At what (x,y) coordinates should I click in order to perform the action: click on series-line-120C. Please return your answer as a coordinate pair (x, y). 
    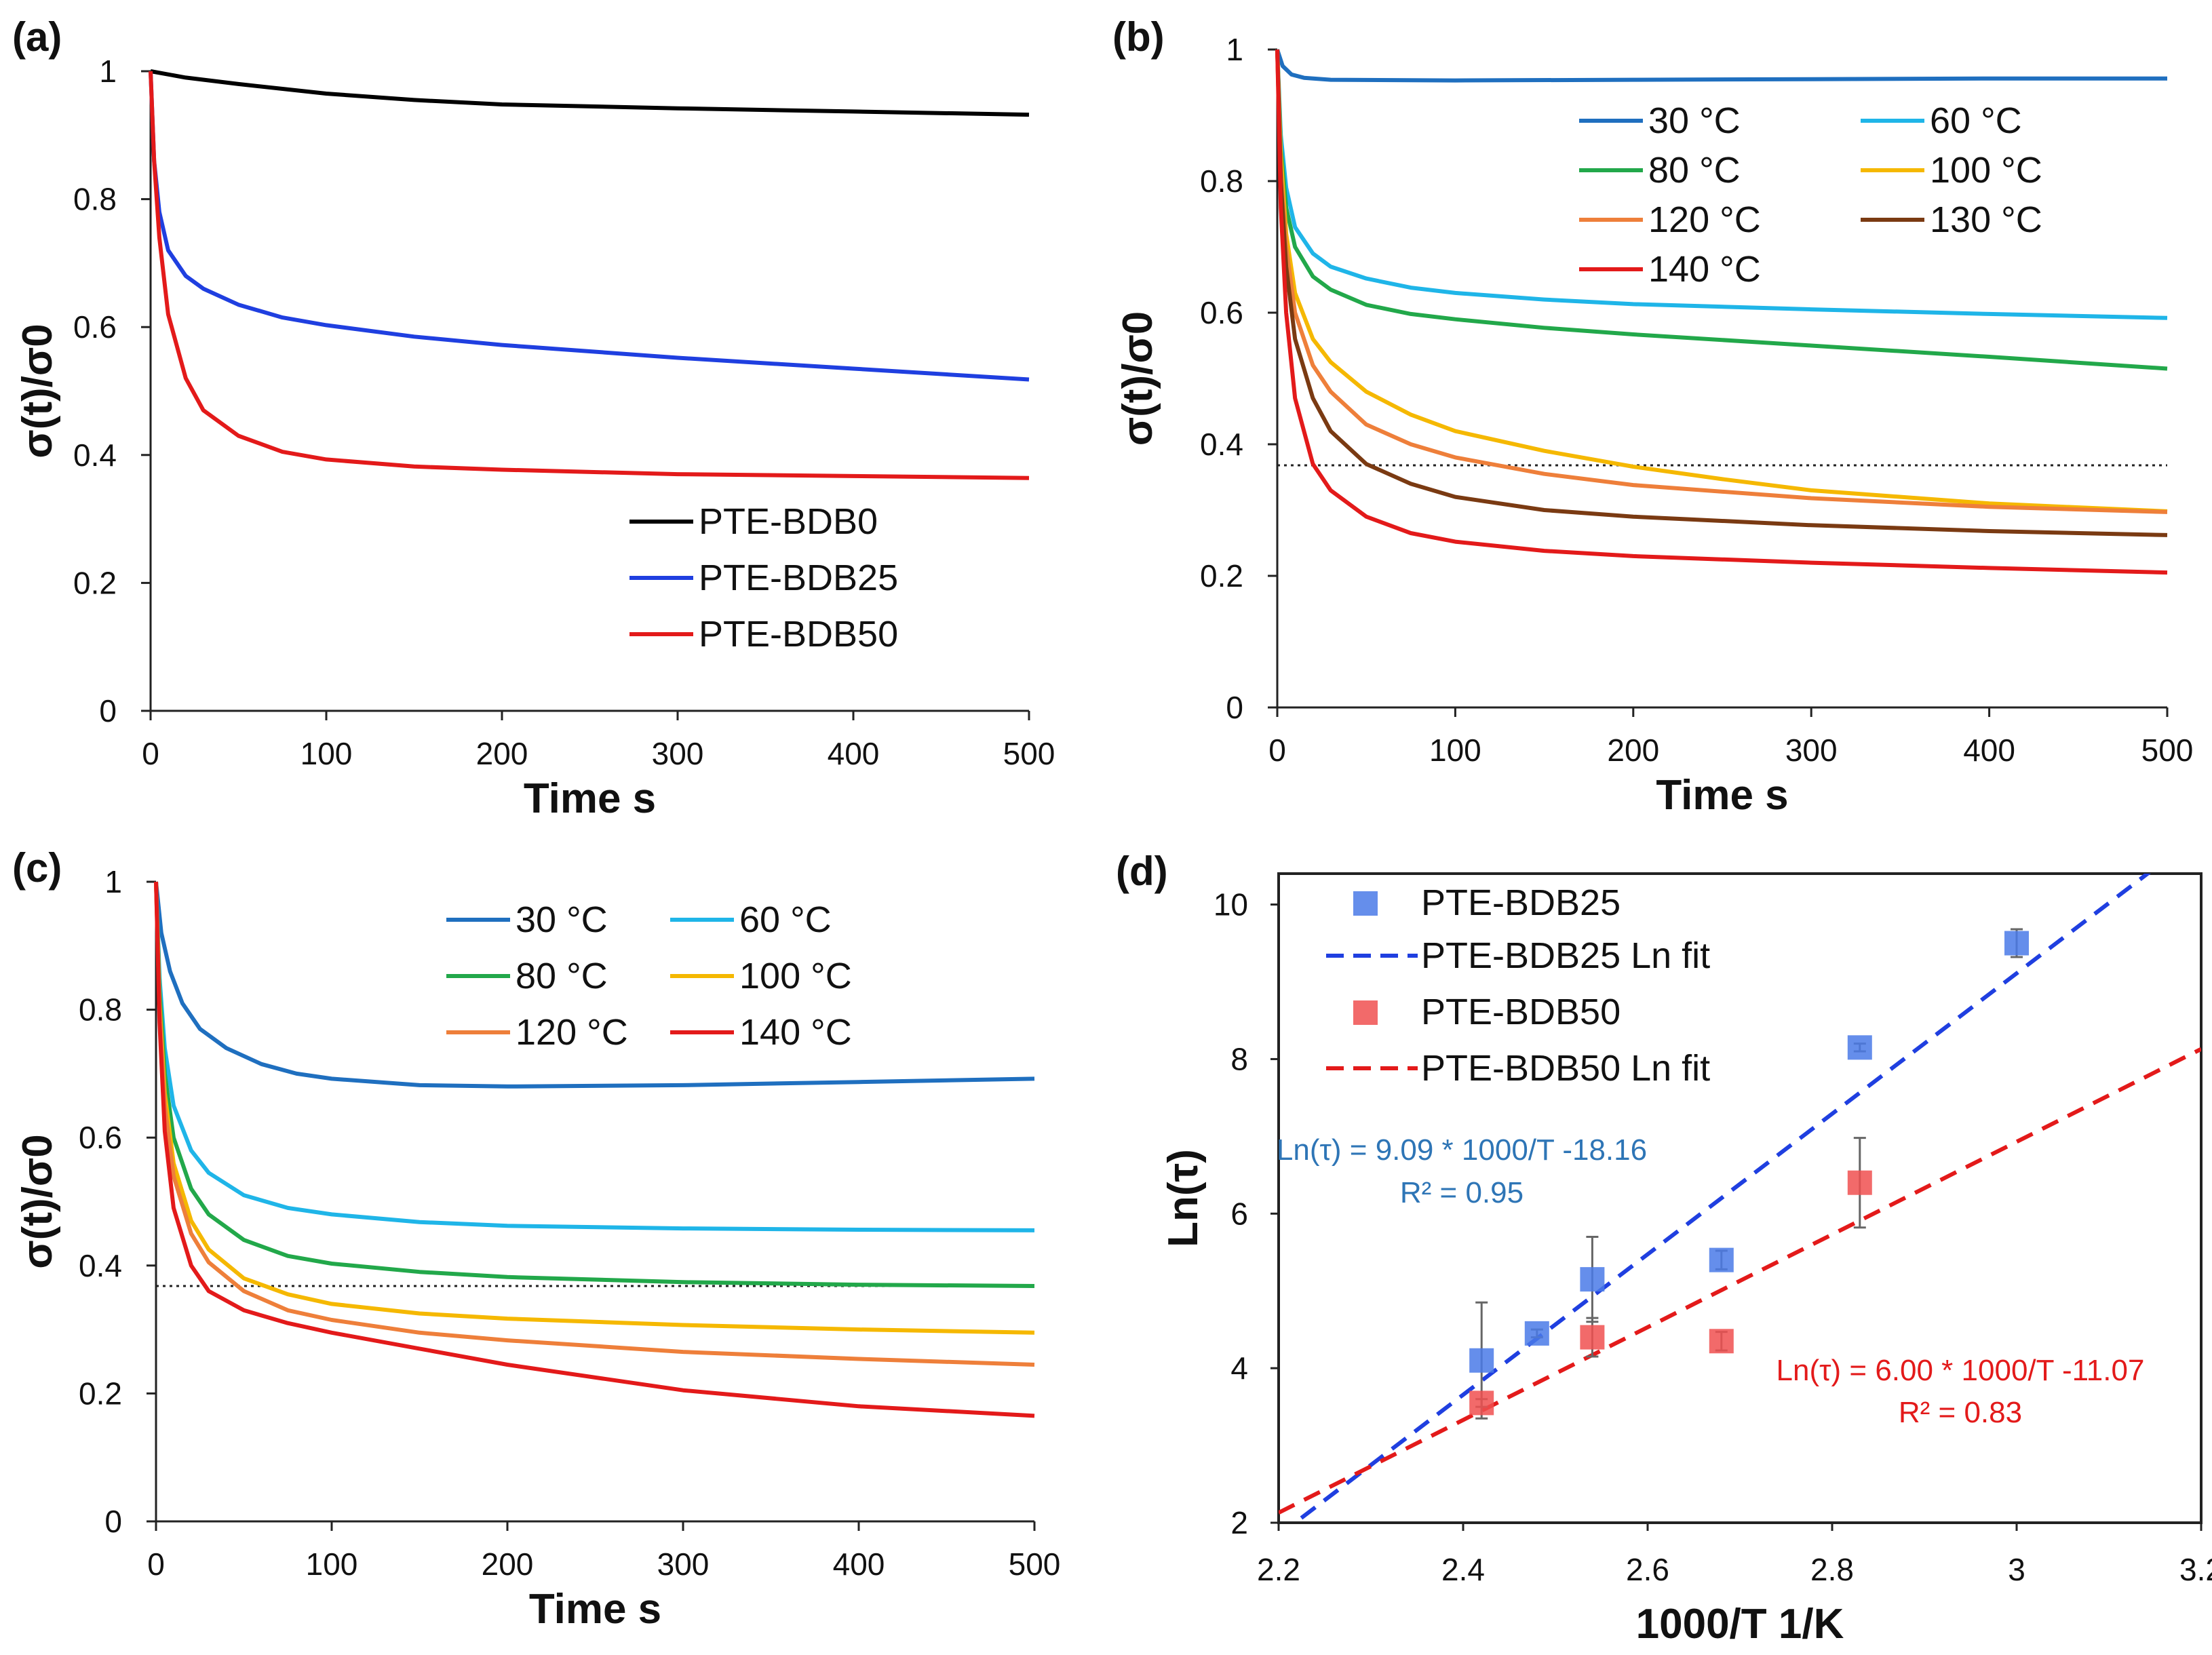
    Looking at the image, I should click on (594, 1124).